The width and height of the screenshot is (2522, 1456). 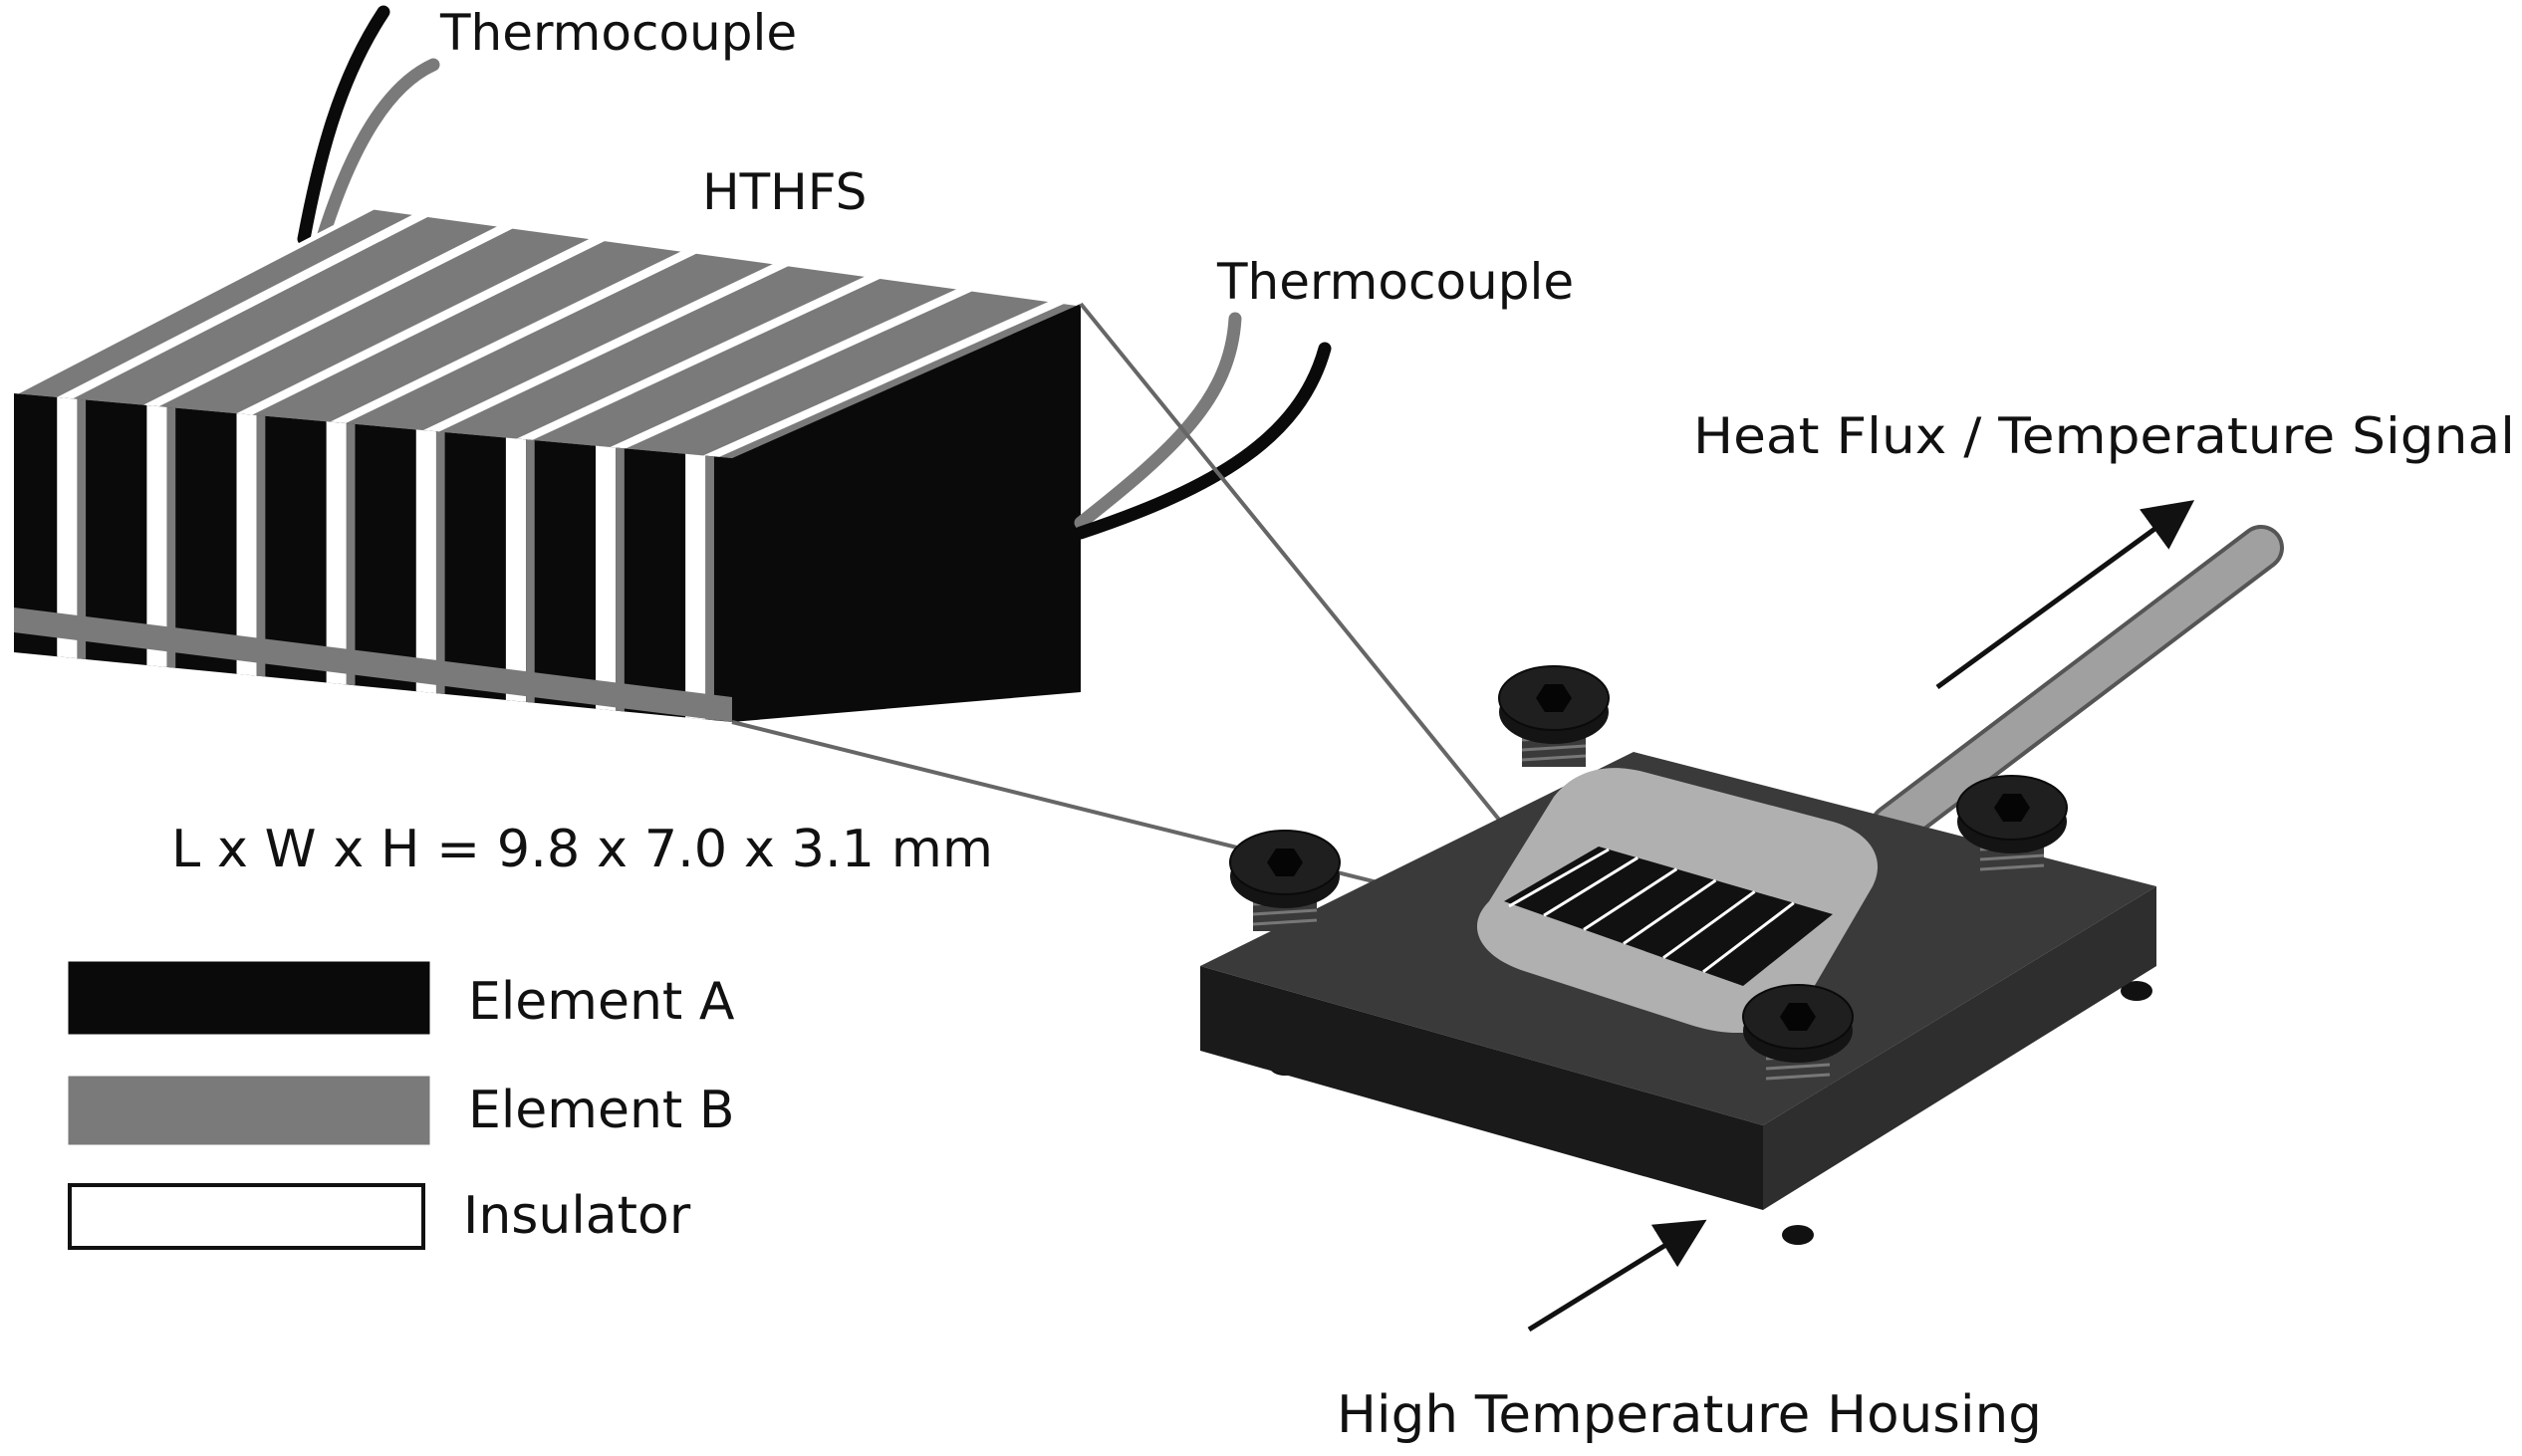 What do you see at coordinates (2065, 595) in the screenshot?
I see `signal-arrow` at bounding box center [2065, 595].